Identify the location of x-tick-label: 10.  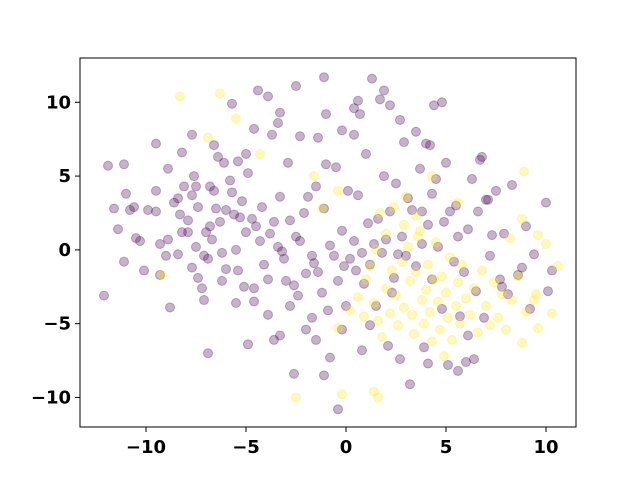
(545, 447).